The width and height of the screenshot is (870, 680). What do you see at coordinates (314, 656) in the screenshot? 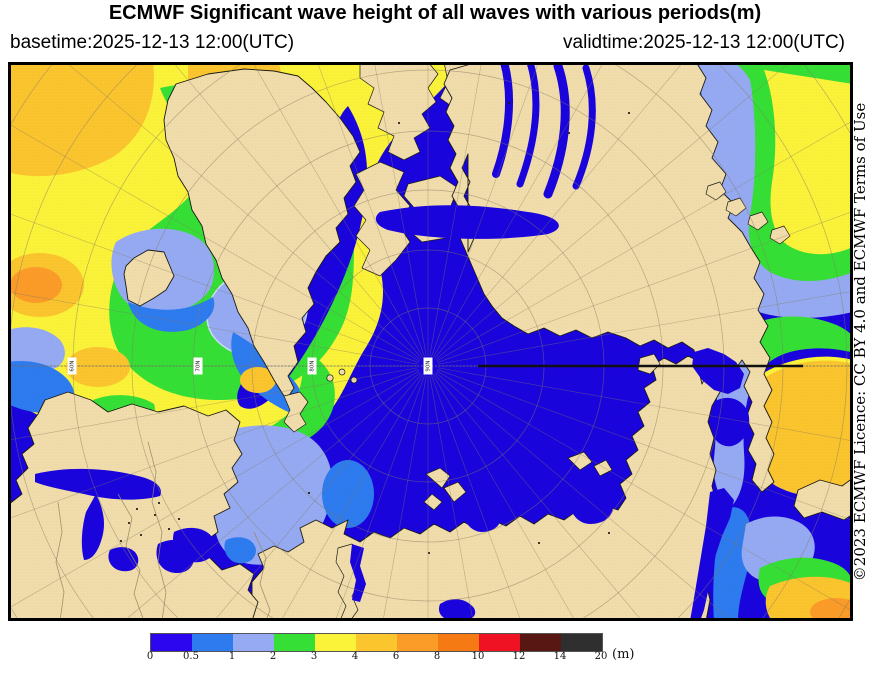
I see `colorbar-tick-label: 3` at bounding box center [314, 656].